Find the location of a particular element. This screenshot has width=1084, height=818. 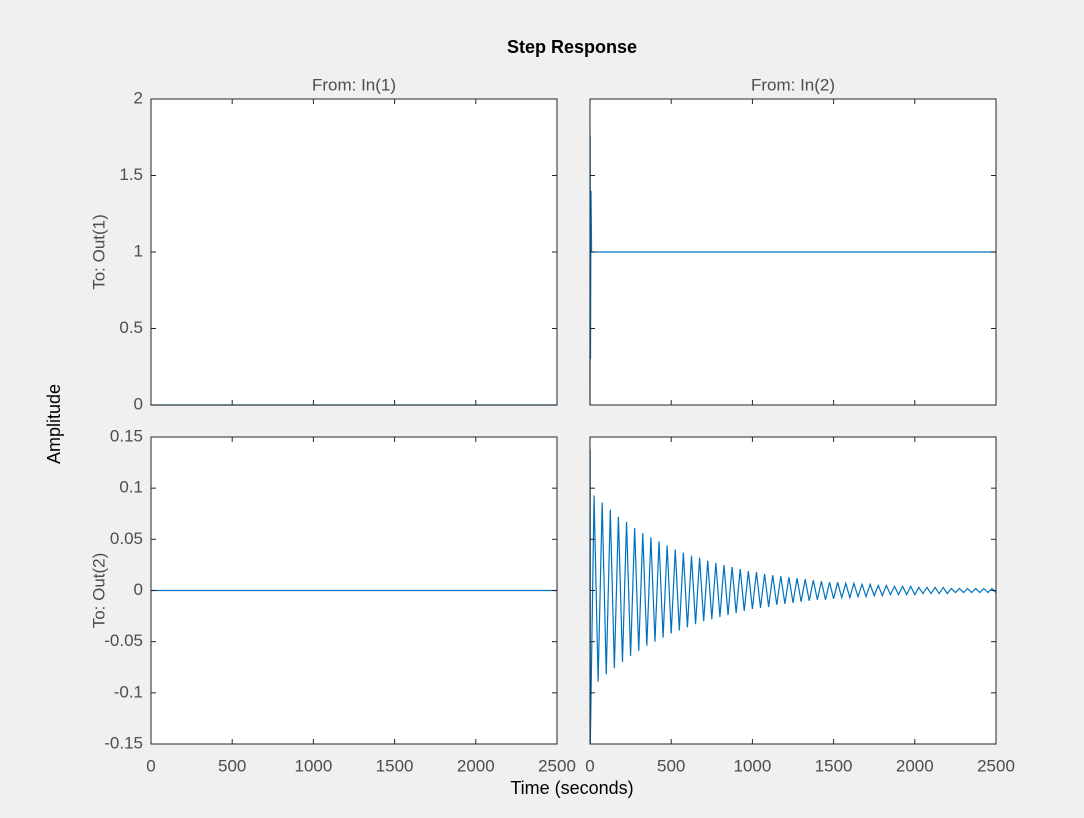

subplot-y-label: To: Out(1) is located at coordinates (98, 252).